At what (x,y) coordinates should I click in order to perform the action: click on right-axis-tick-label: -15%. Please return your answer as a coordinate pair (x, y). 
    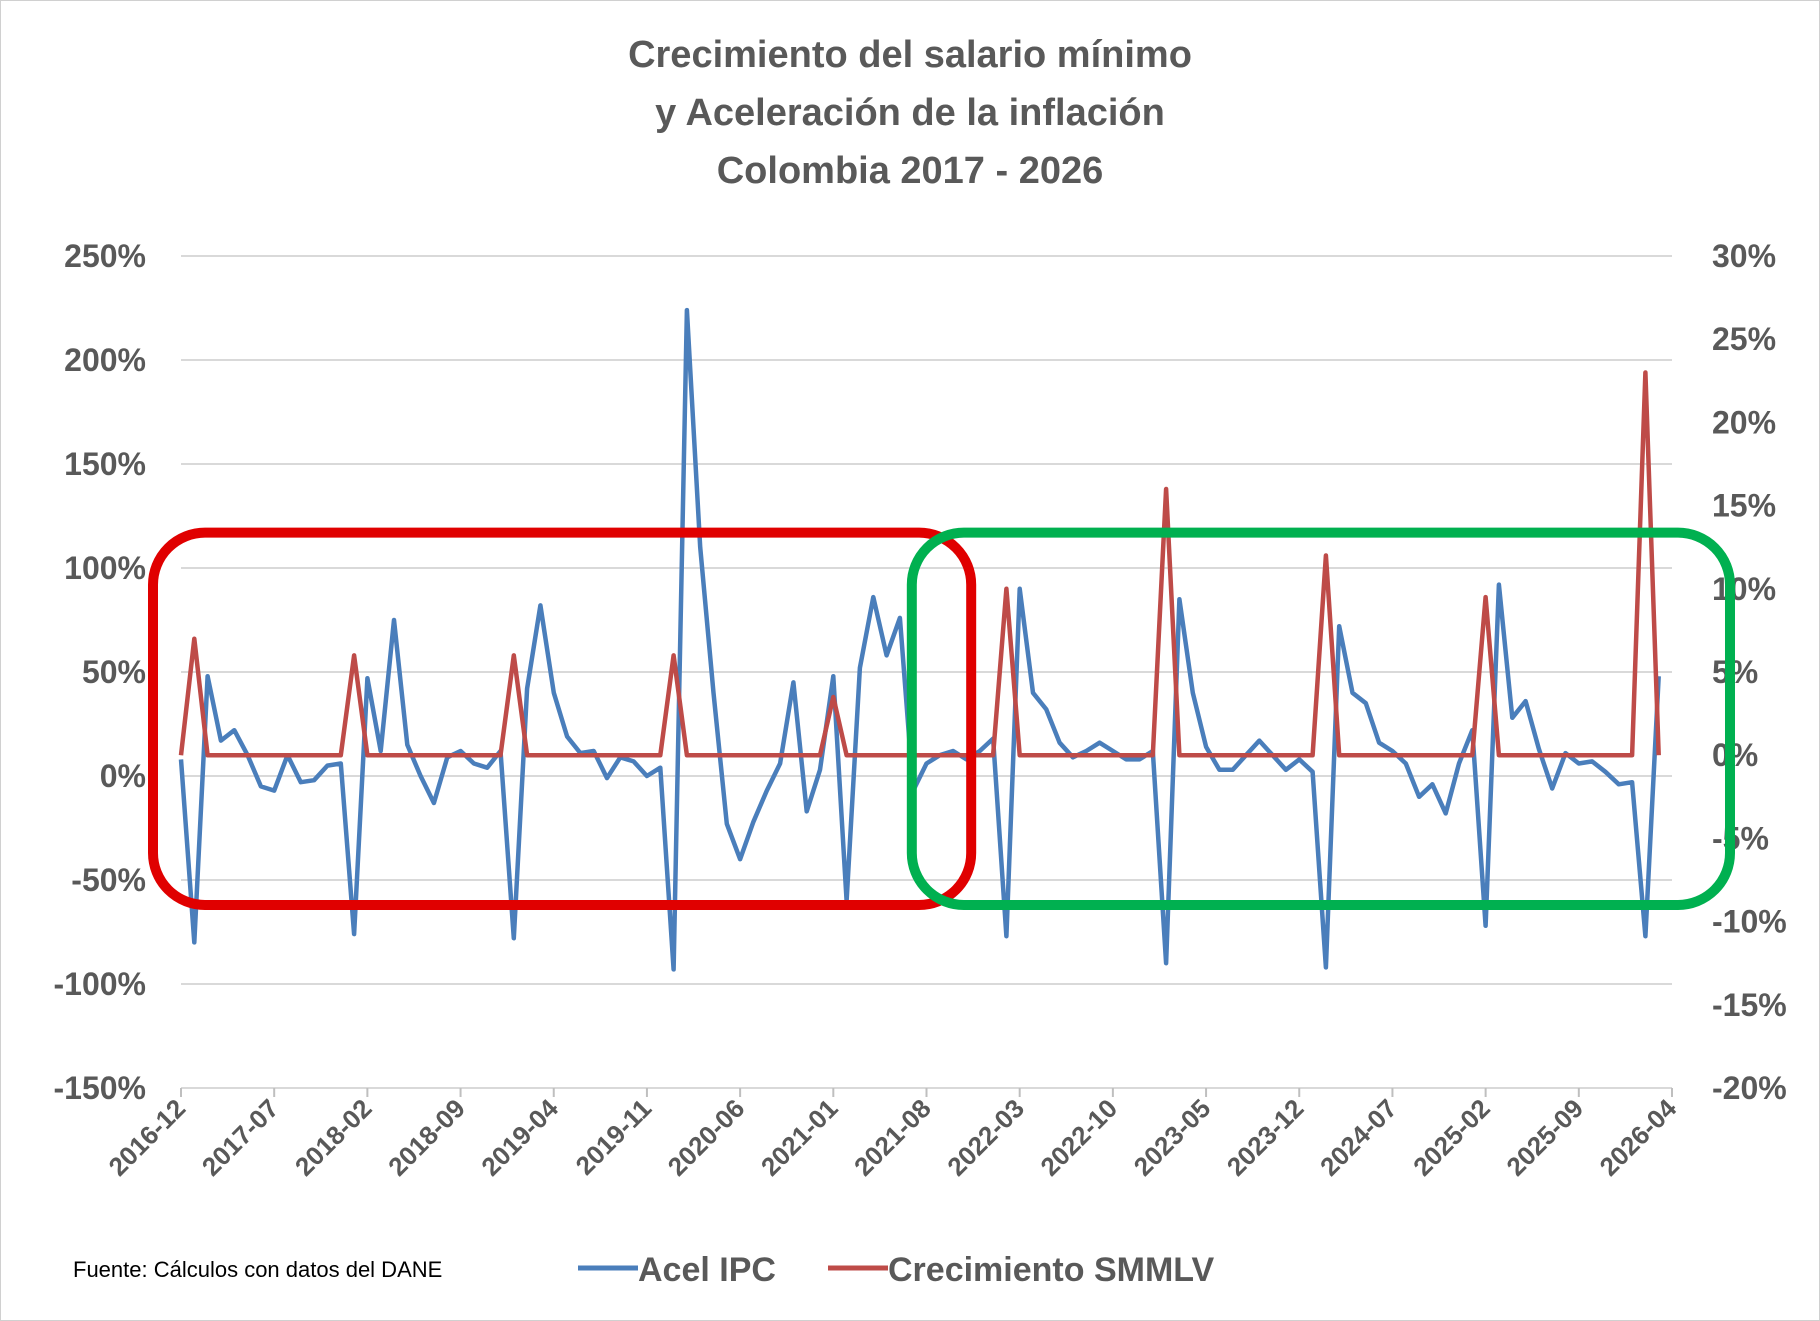
    Looking at the image, I should click on (1749, 1005).